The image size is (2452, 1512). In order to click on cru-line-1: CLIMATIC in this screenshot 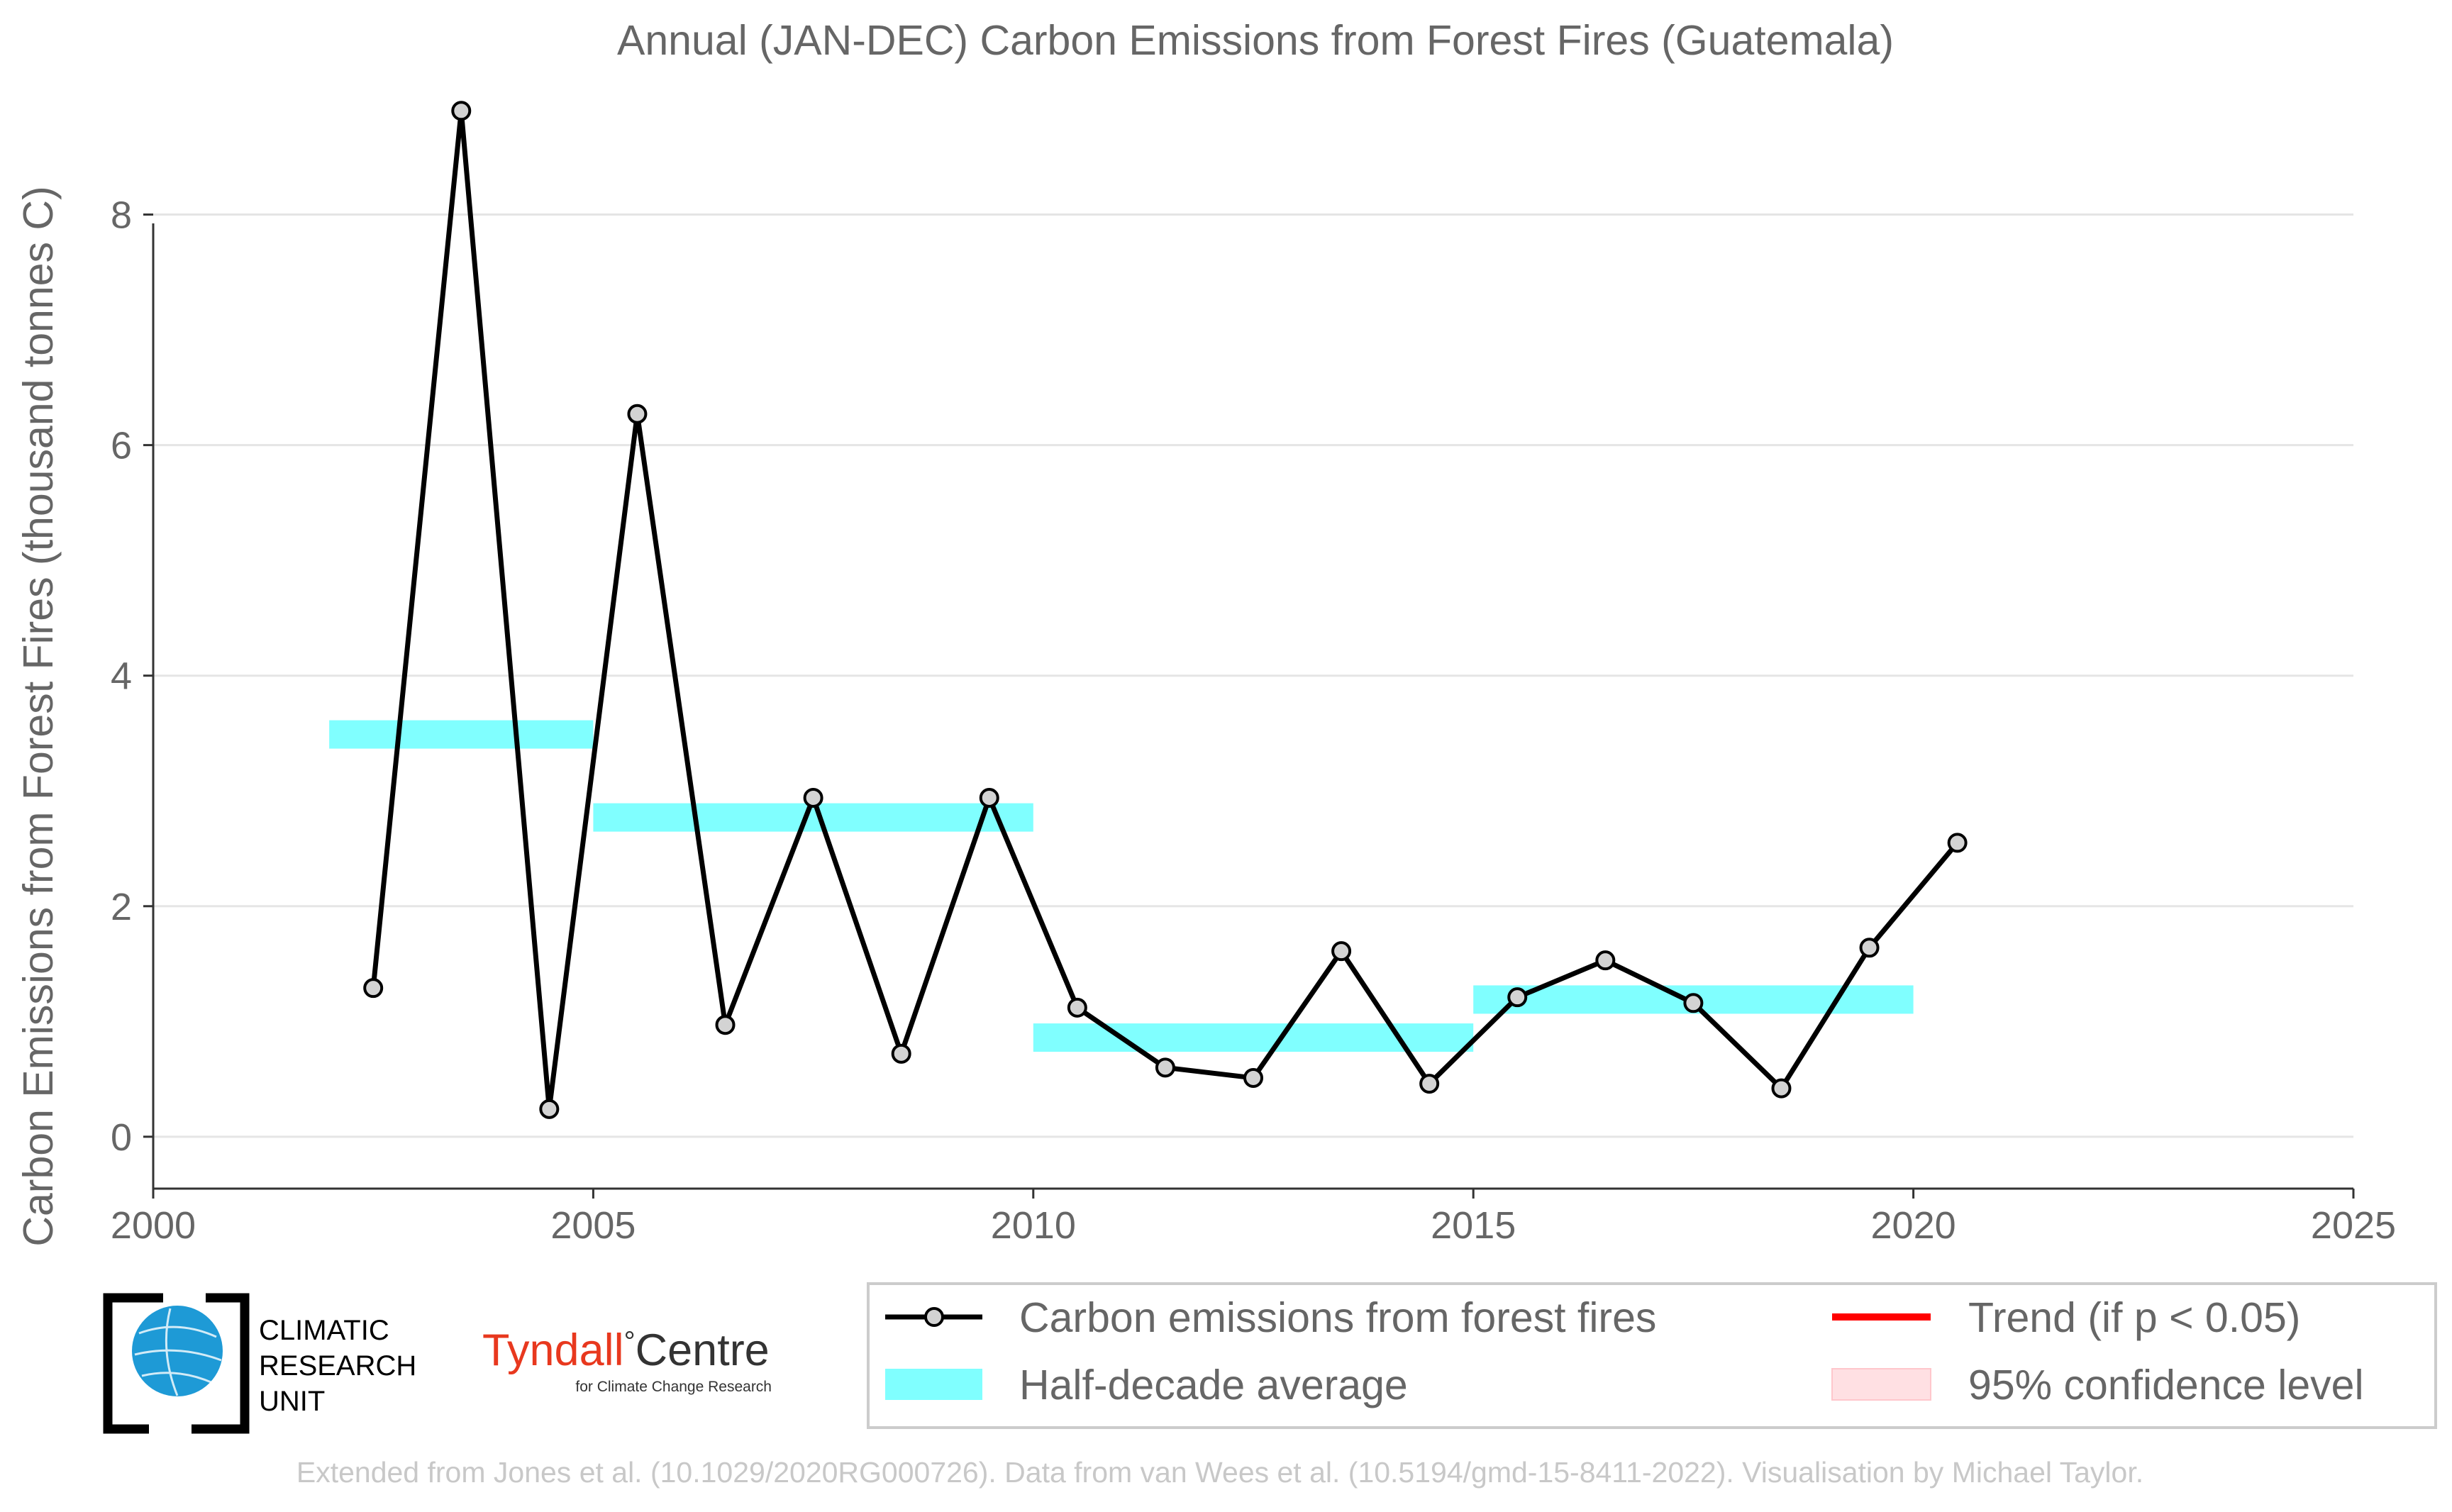, I will do `click(324, 1330)`.